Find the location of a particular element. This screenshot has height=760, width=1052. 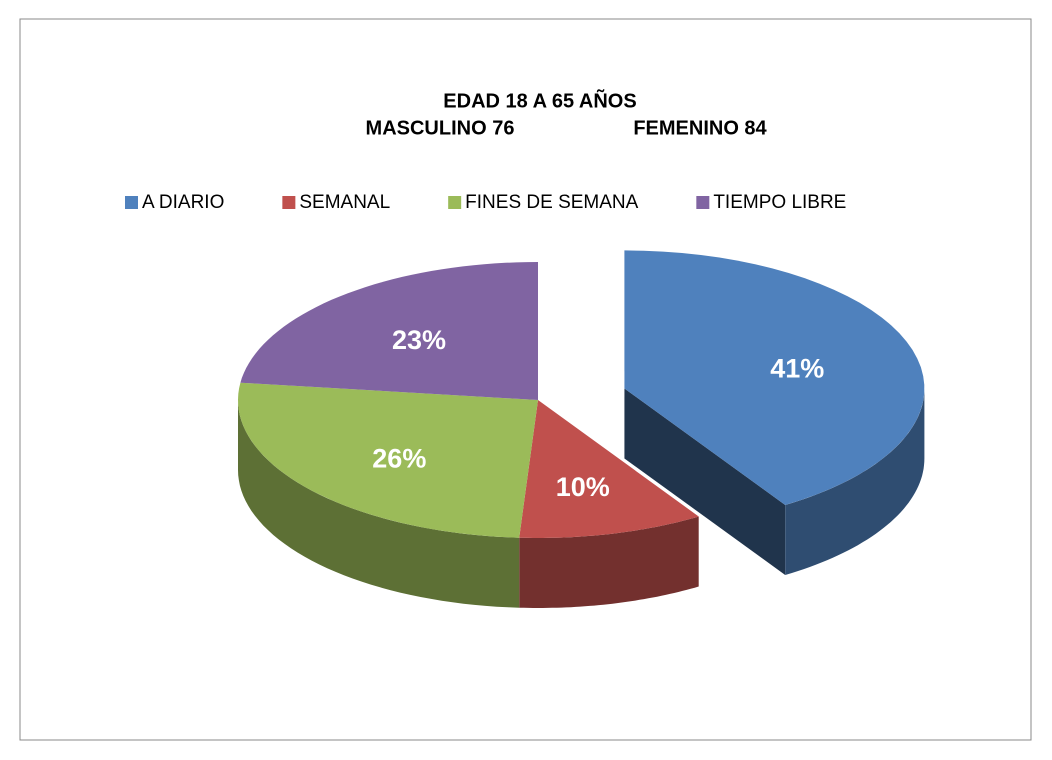

chart-title: EDAD 18 A 65 AÑOS is located at coordinates (539, 100).